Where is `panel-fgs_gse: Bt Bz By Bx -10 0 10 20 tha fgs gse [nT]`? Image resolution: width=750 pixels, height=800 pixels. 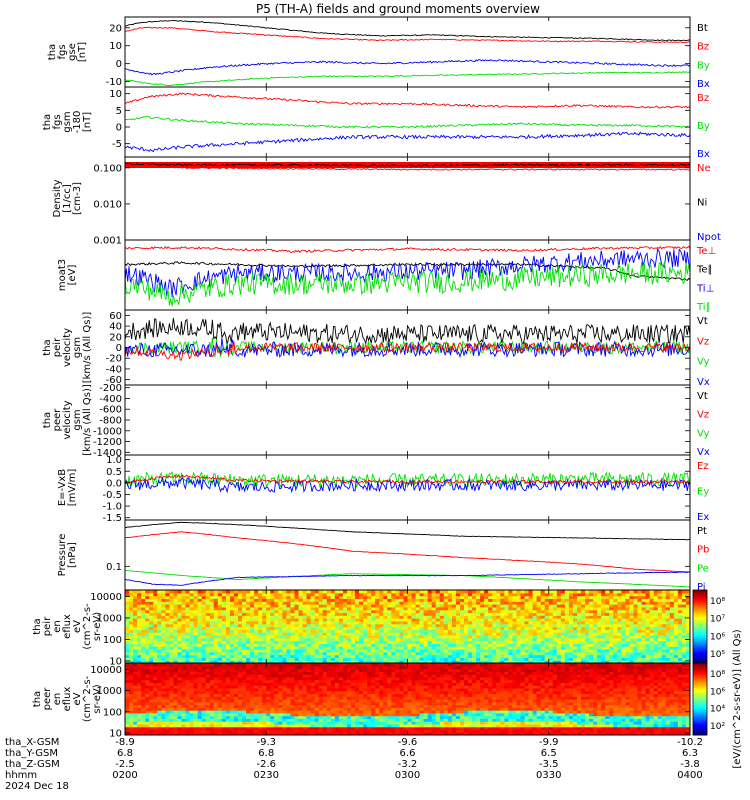
panel-fgs_gse: Bt Bz By Bx -10 0 10 20 tha fgs gse [nT] is located at coordinates (378, 53).